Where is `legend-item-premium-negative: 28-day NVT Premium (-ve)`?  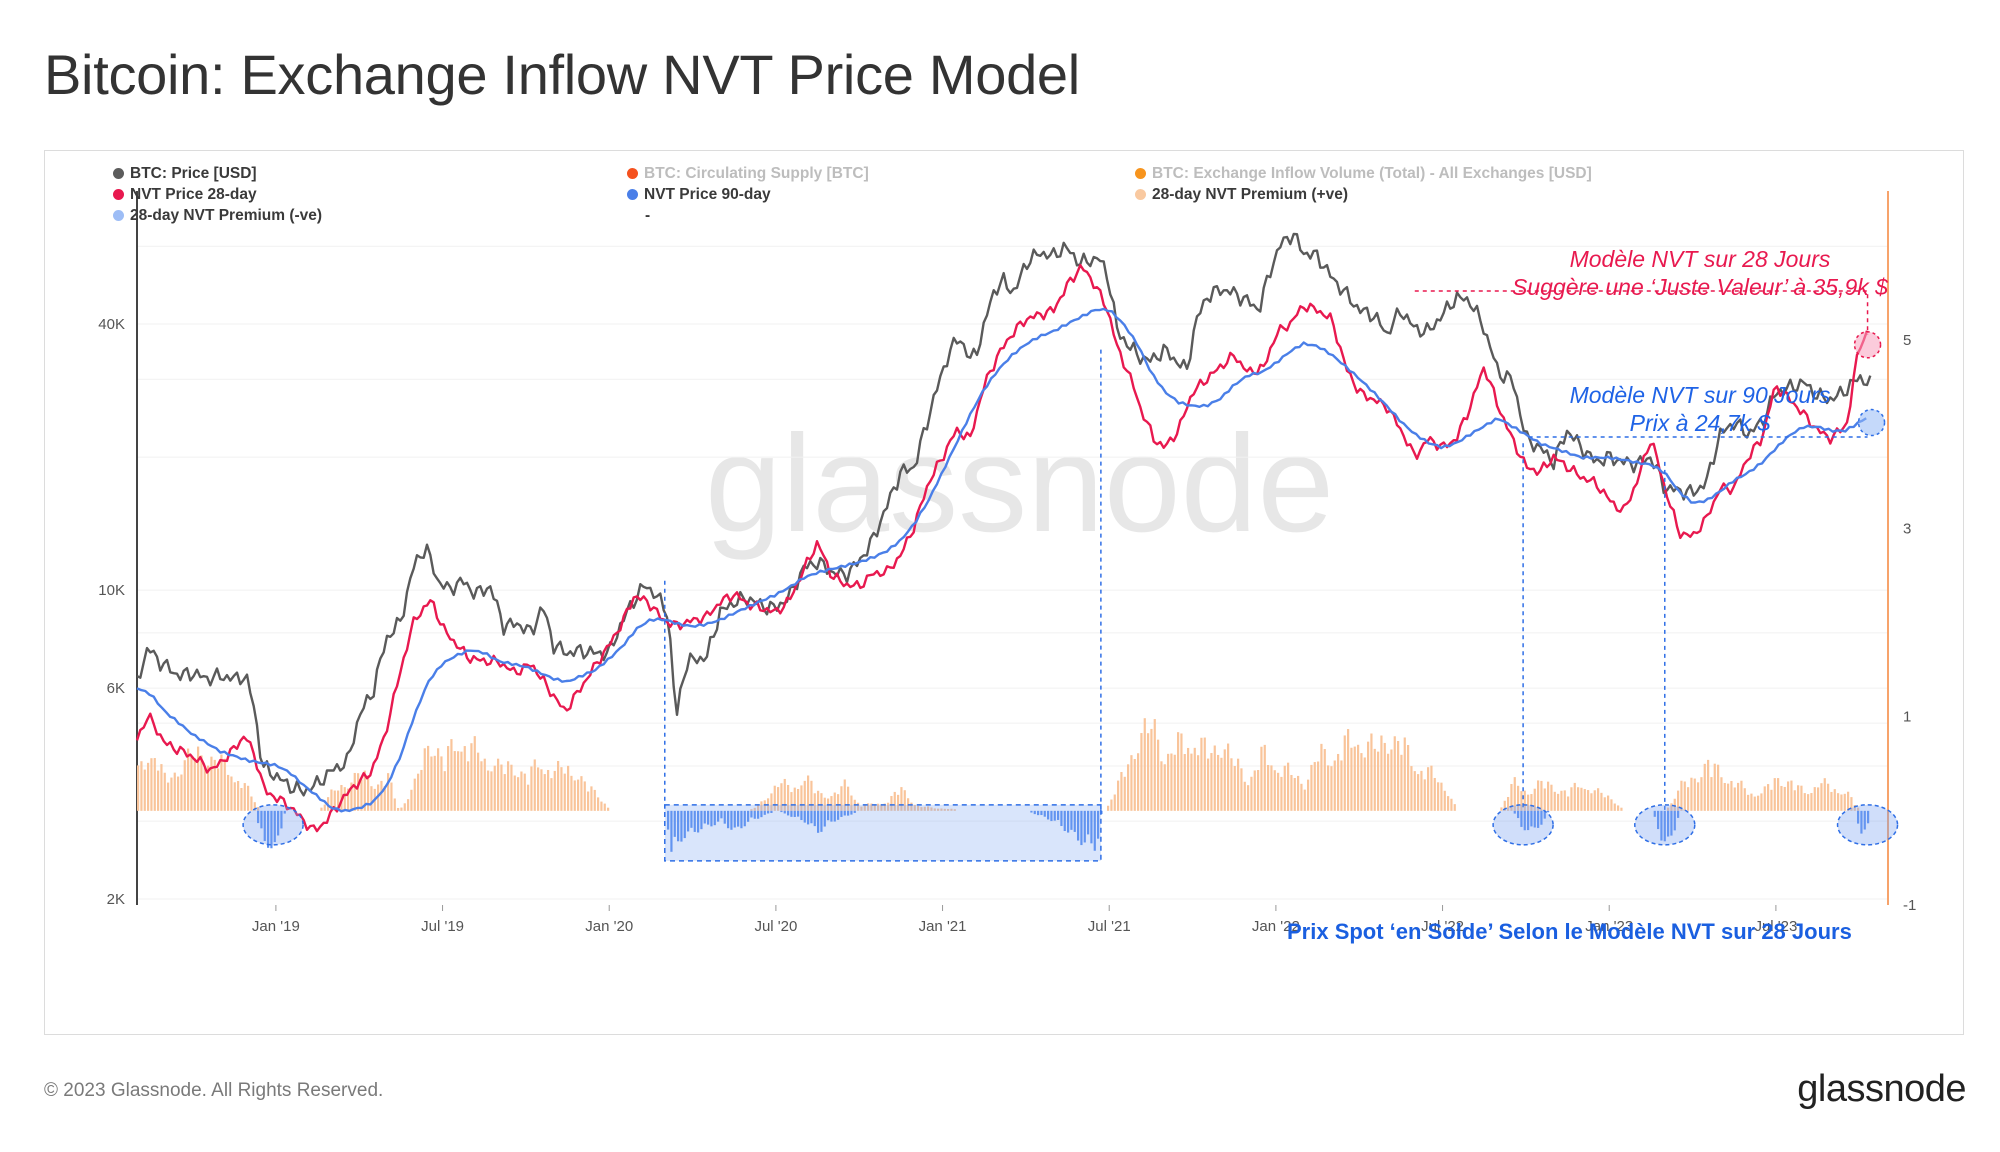 legend-item-premium-negative: 28-day NVT Premium (-ve) is located at coordinates (217, 216).